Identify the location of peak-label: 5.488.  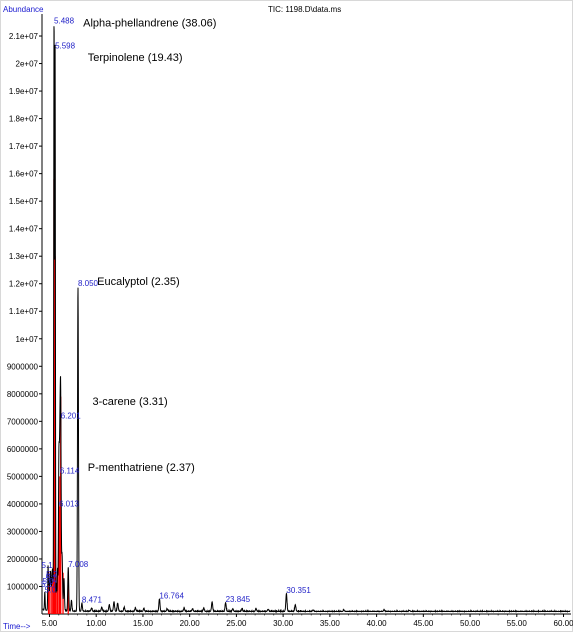
(64, 21).